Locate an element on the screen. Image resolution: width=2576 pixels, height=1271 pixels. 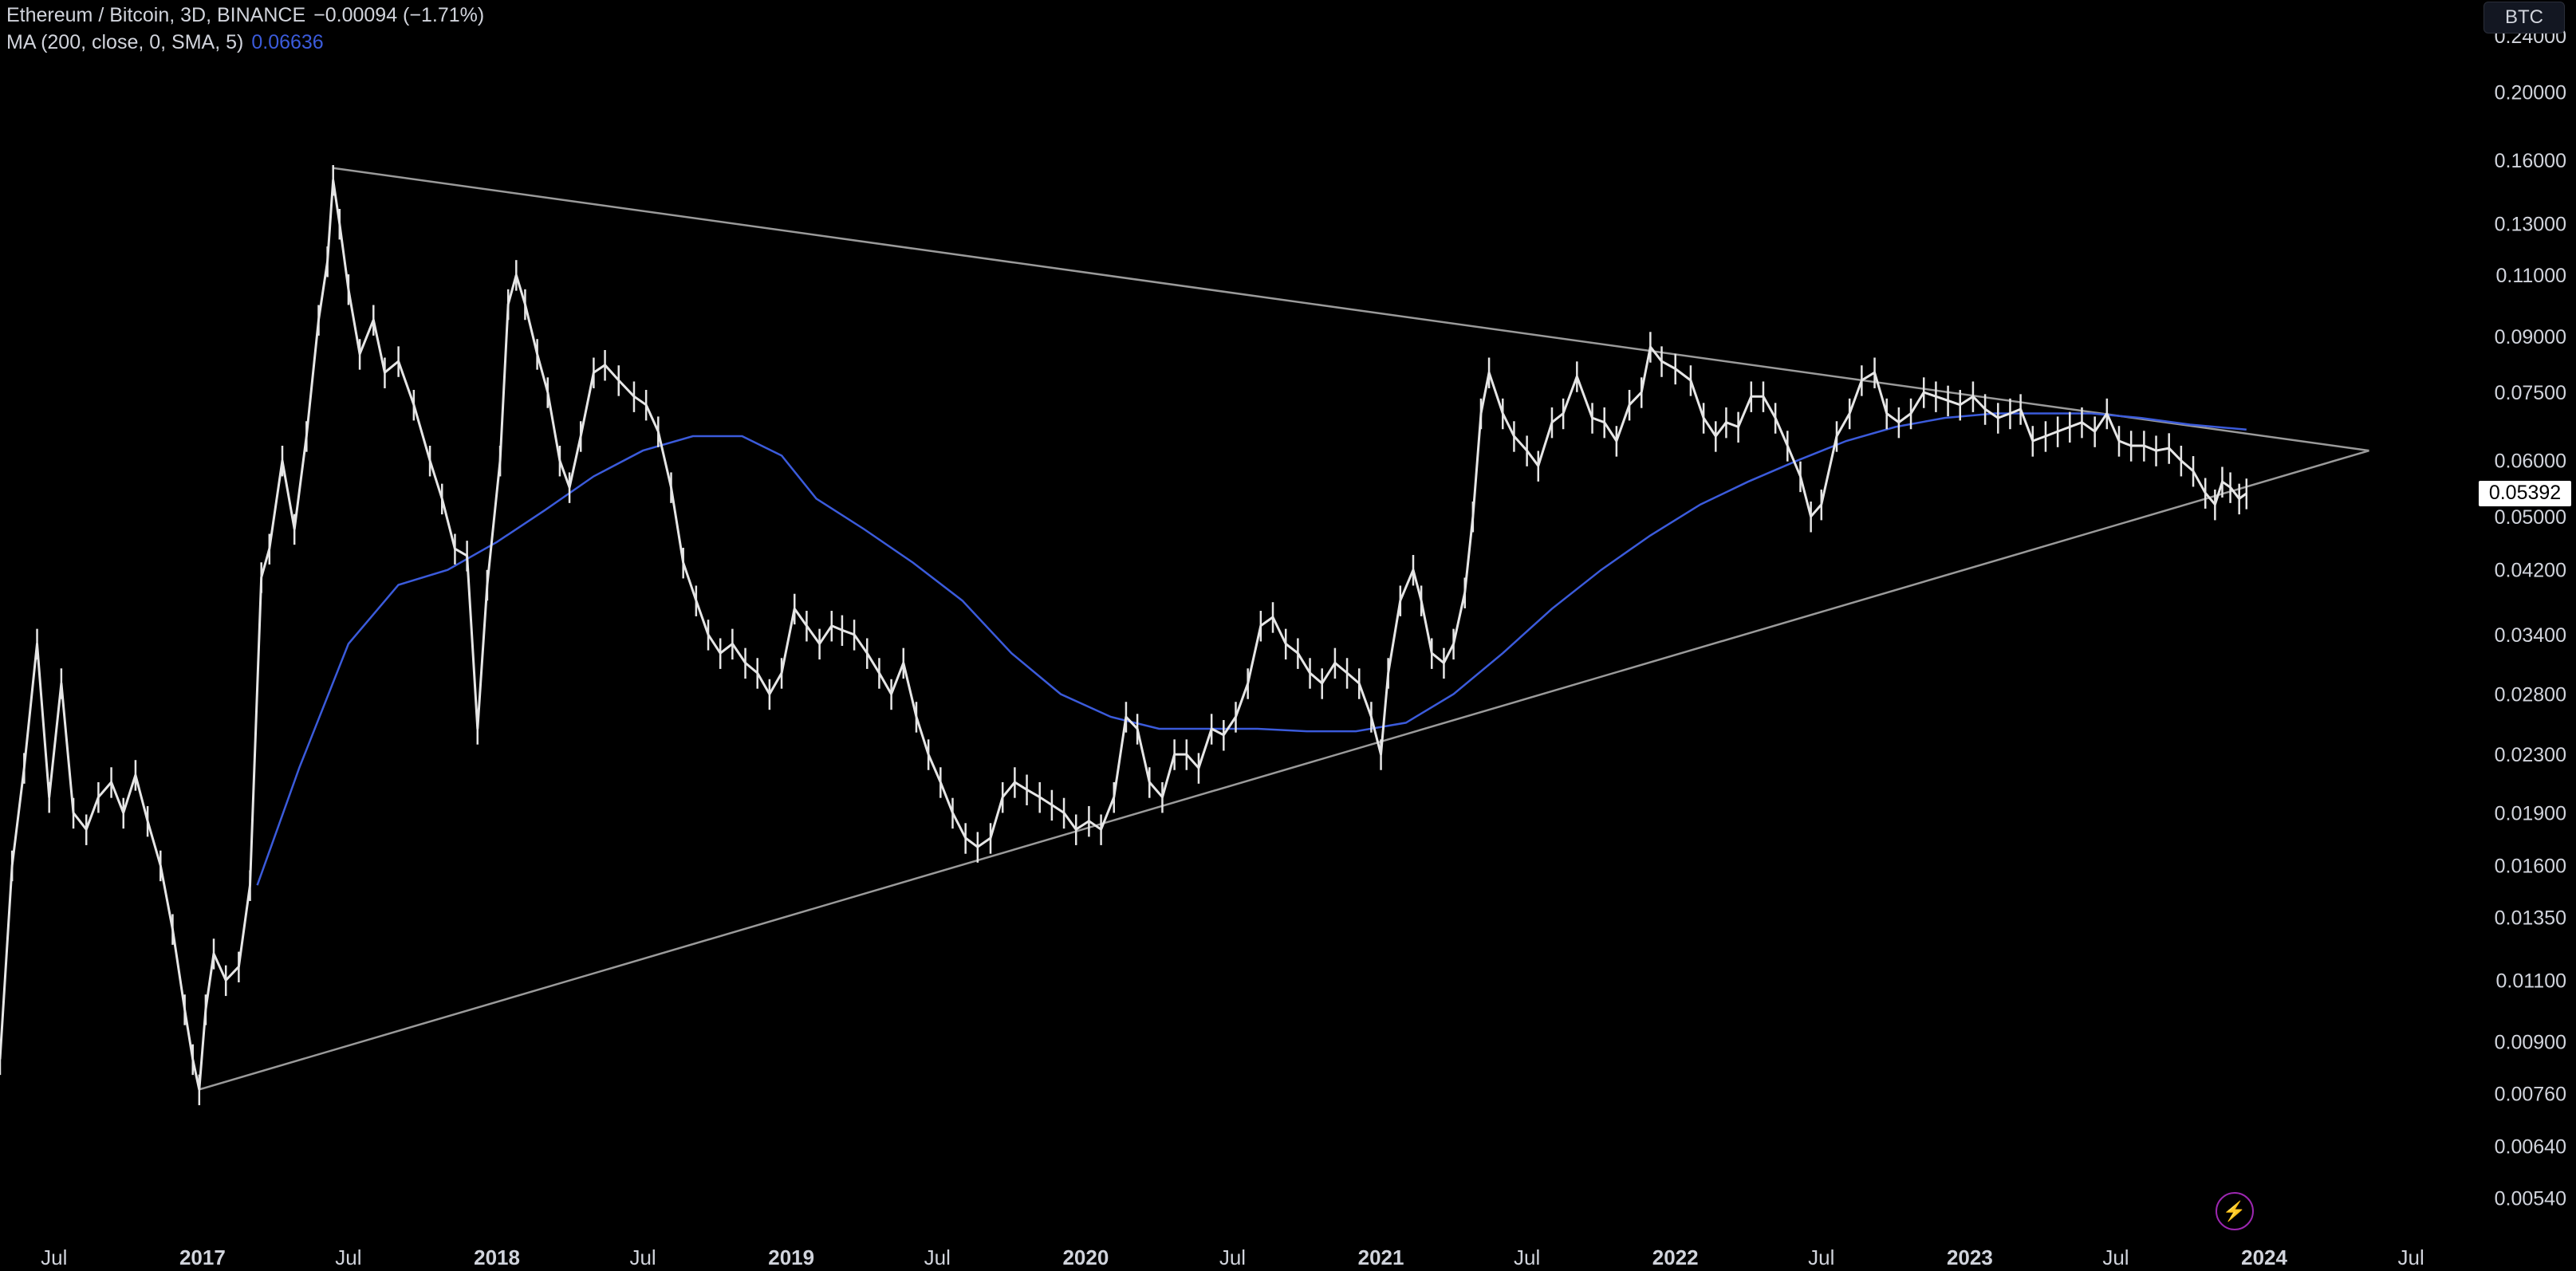
ma-legend-row: MA (200, close, 0, SMA, 5) 0.06636 is located at coordinates (249, 42).